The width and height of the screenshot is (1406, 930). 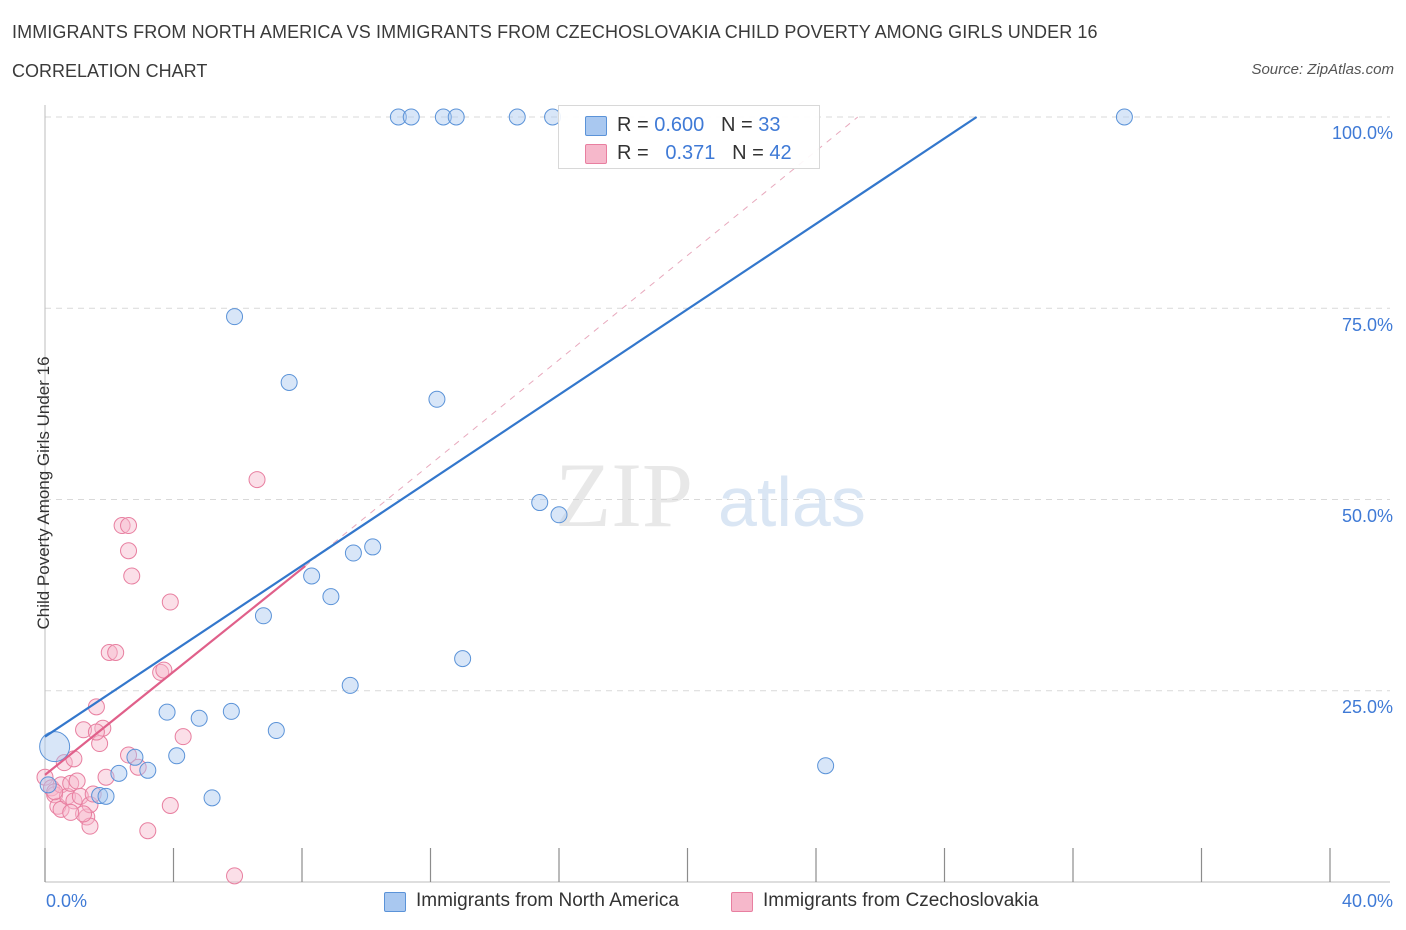 I want to click on legend-swatch-pink, so click(x=596, y=154).